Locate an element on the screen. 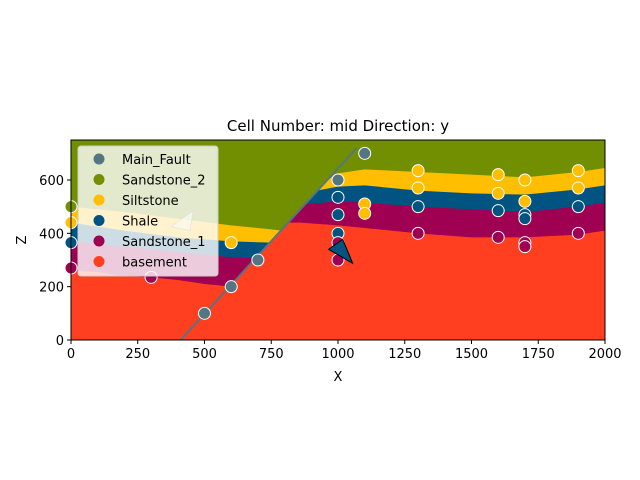  orientation-arrow is located at coordinates (340, 251).